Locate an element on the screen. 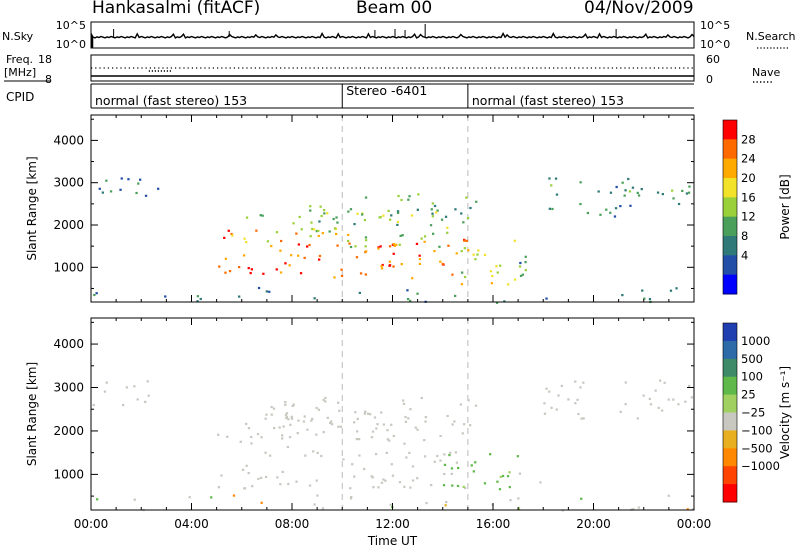 Image resolution: width=800 pixels, height=554 pixels. y-axis-label: Slant Range [km] is located at coordinates (32, 414).